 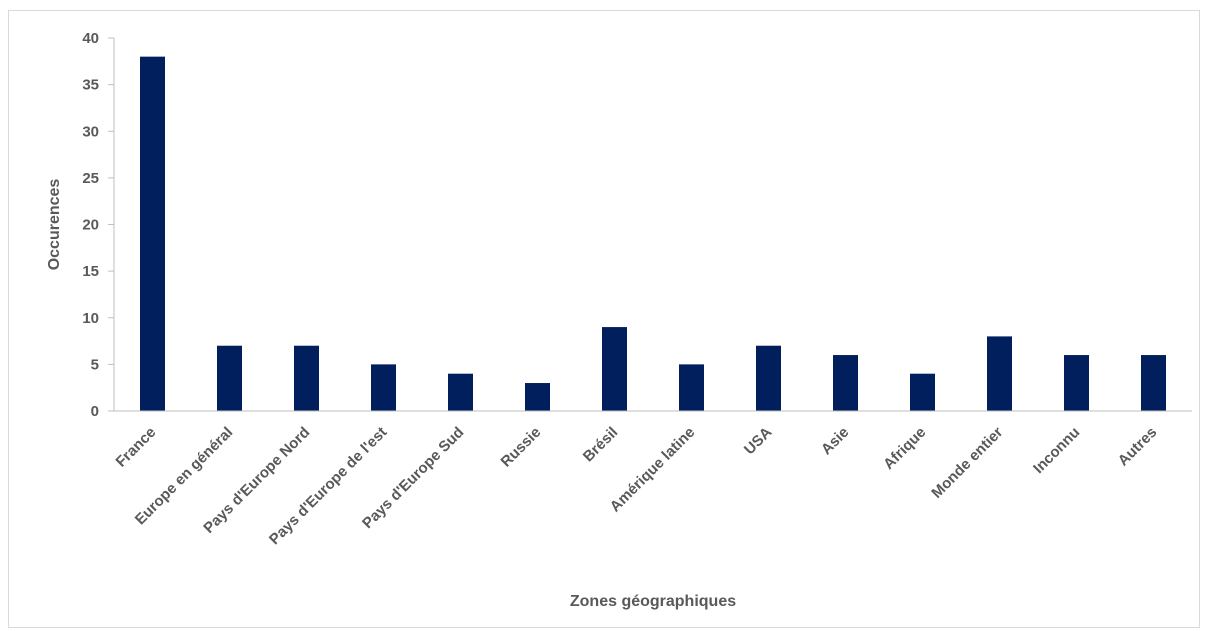 What do you see at coordinates (136, 447) in the screenshot?
I see `x-tick-label: France` at bounding box center [136, 447].